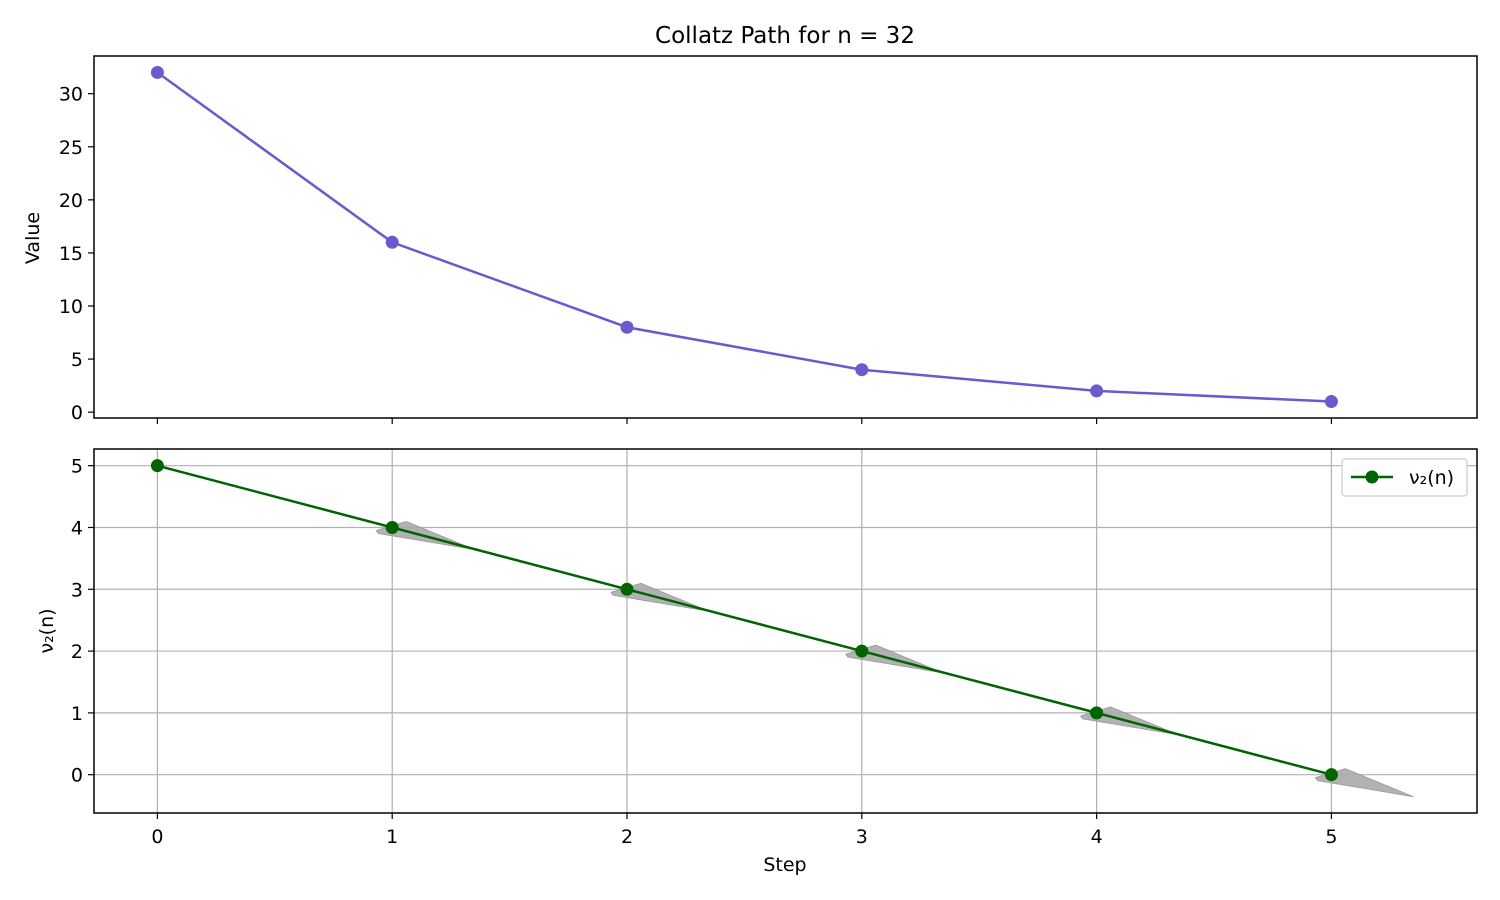 The height and width of the screenshot is (900, 1500). Describe the element at coordinates (77, 714) in the screenshot. I see `nu2-y-tick-label: 1` at that location.